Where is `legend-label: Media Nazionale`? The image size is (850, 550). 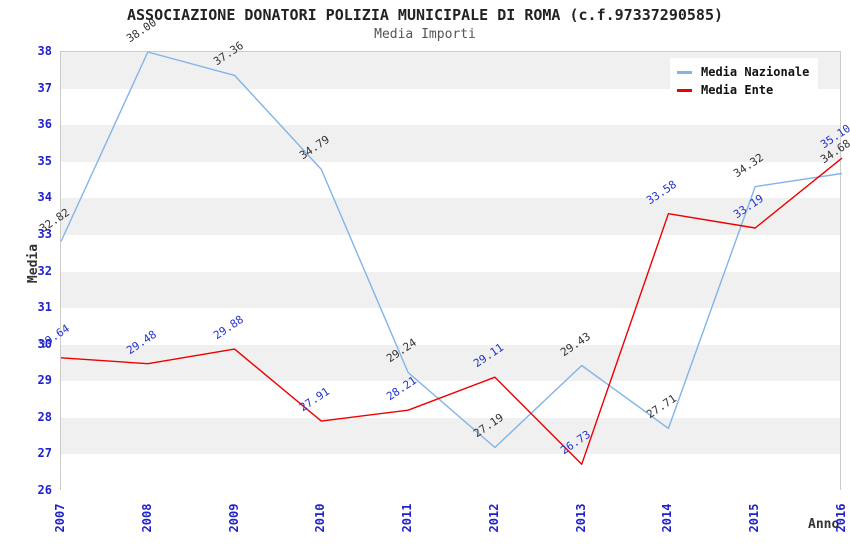
legend-label: Media Nazionale is located at coordinates (755, 72).